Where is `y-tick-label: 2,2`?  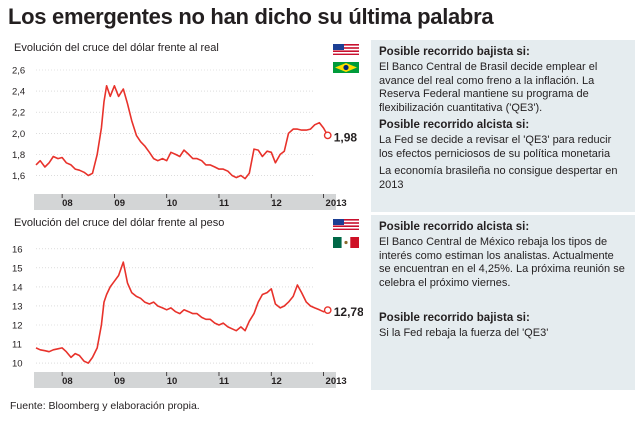 y-tick-label: 2,2 is located at coordinates (18, 113).